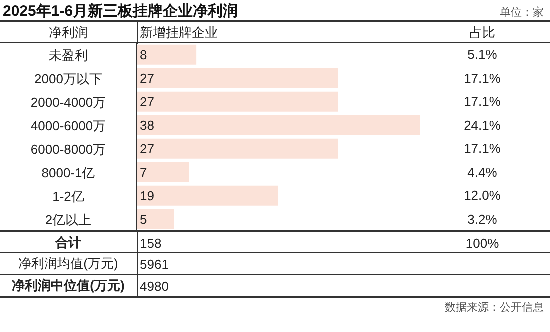  Describe the element at coordinates (68, 243) in the screenshot. I see `text: 合计` at that location.